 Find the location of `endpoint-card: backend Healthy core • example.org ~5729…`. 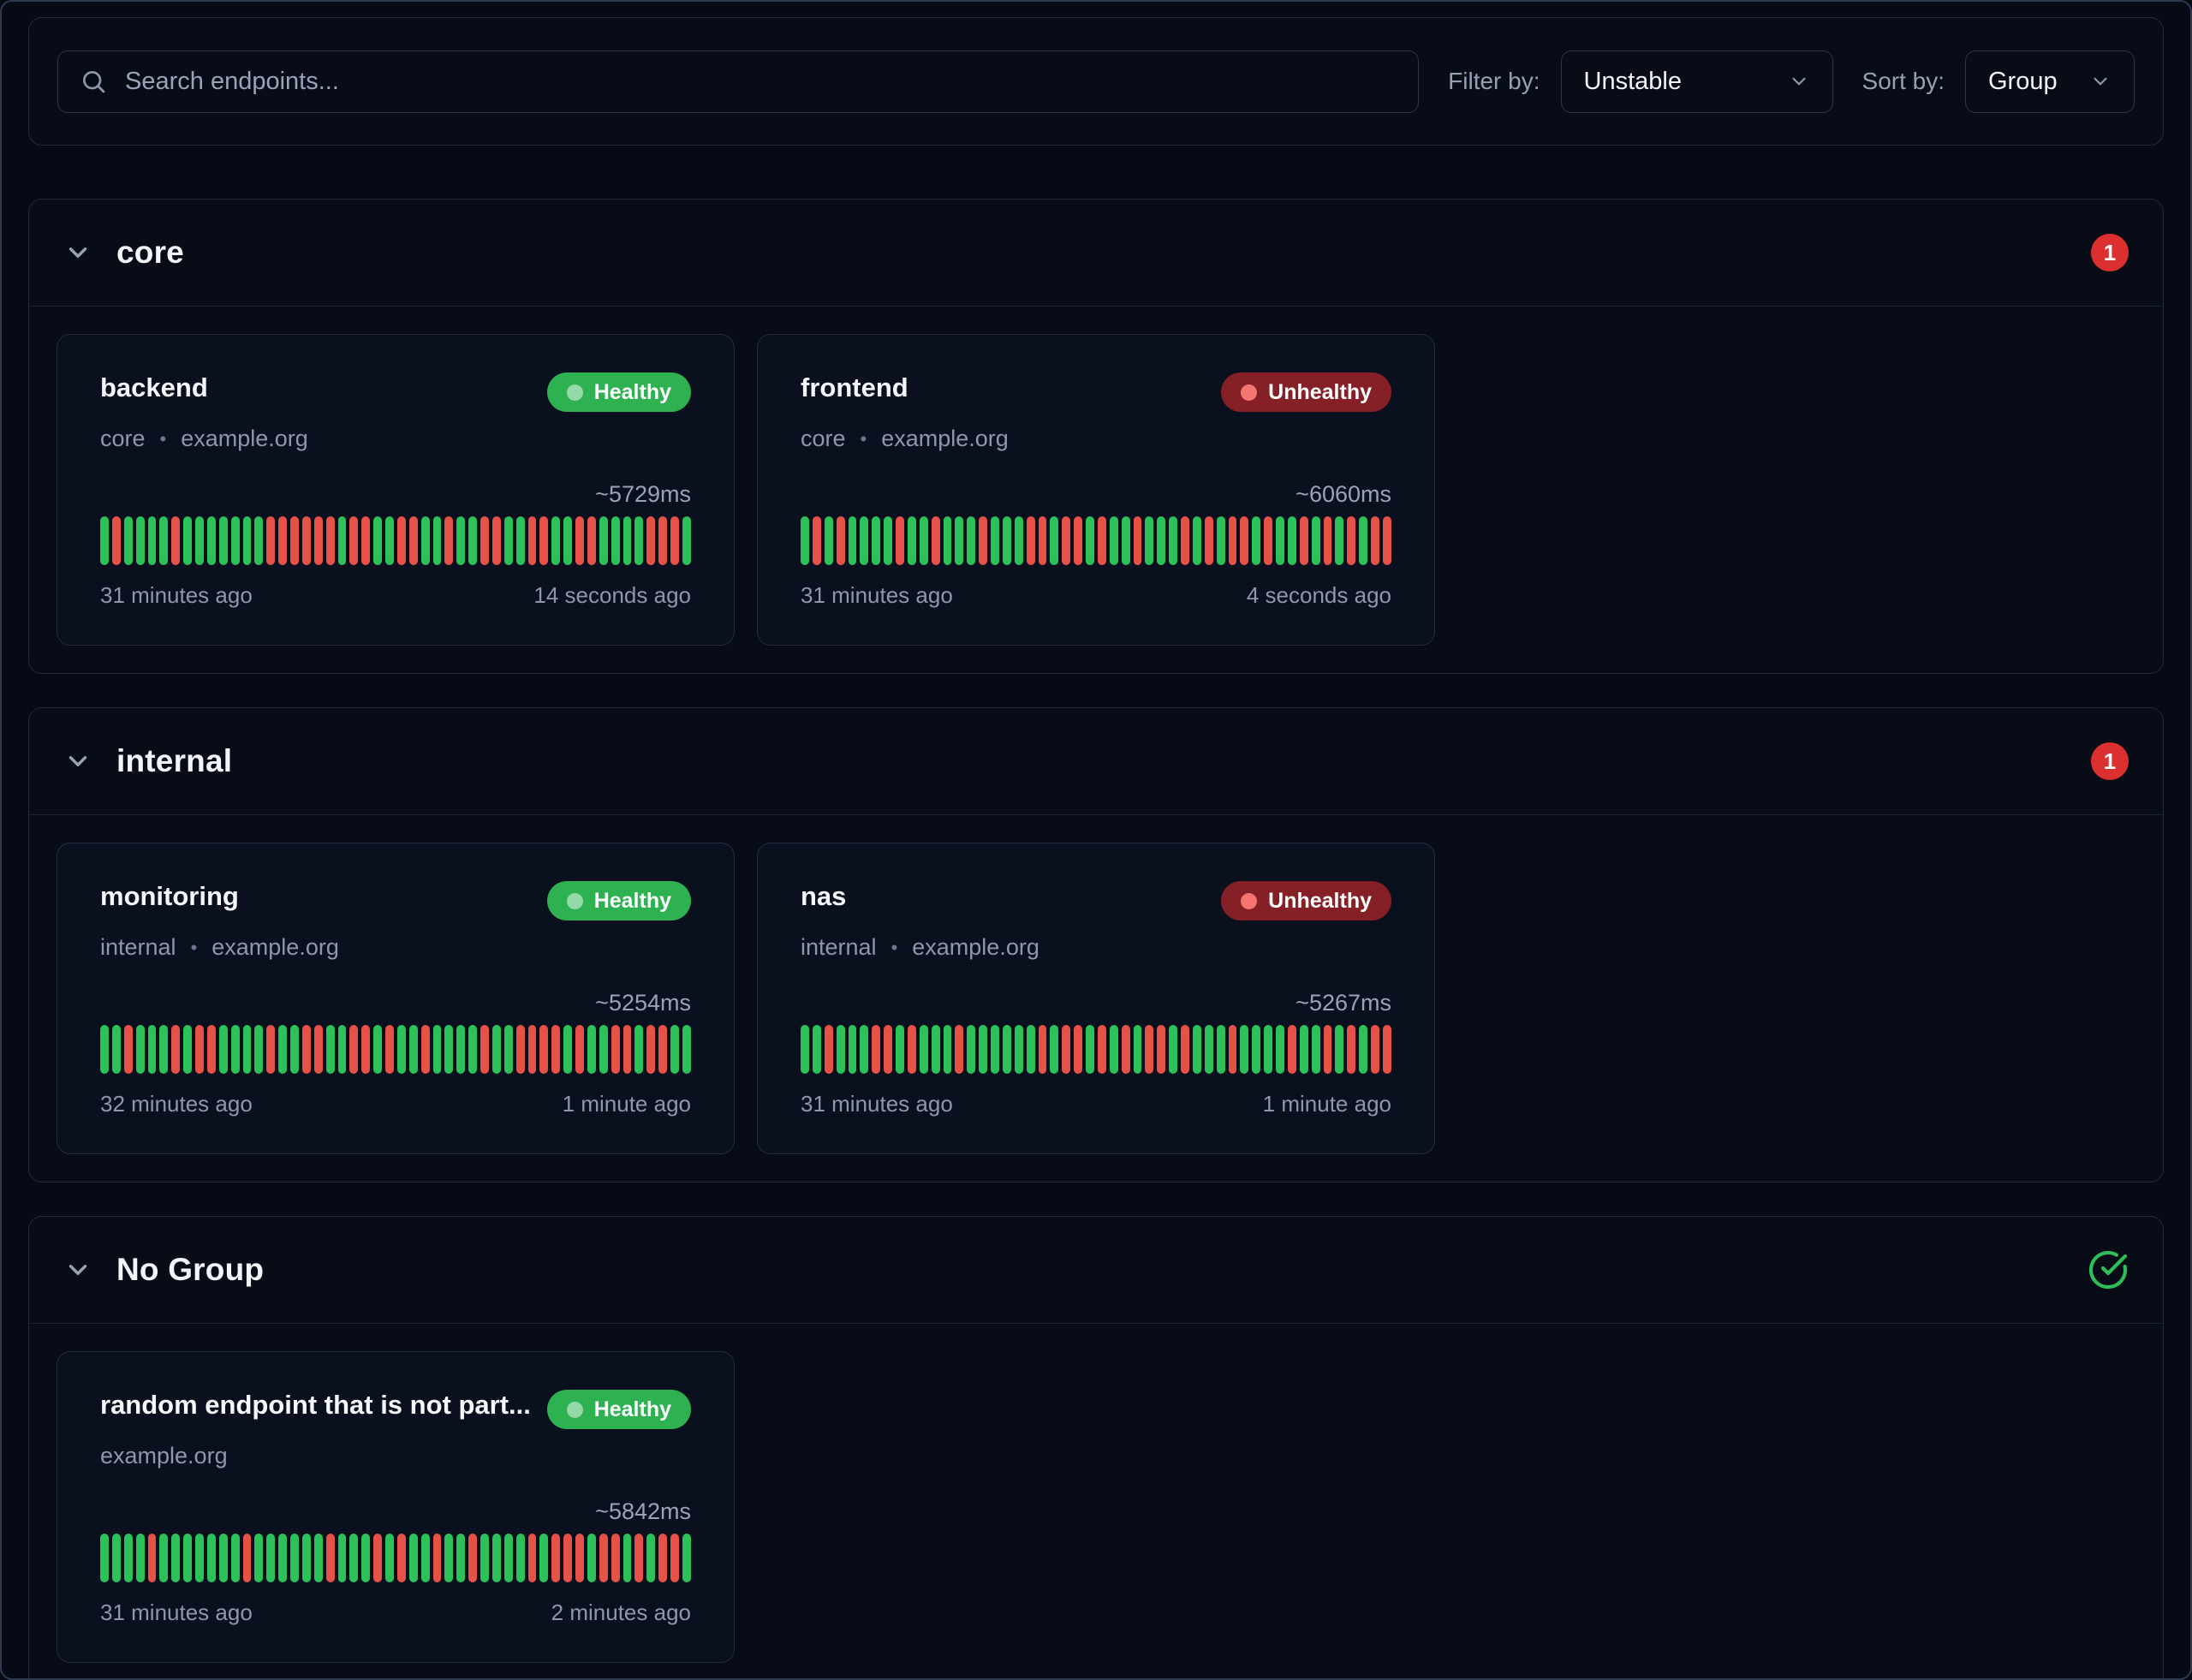

endpoint-card: backend Healthy core • example.org ~5729… is located at coordinates (396, 490).